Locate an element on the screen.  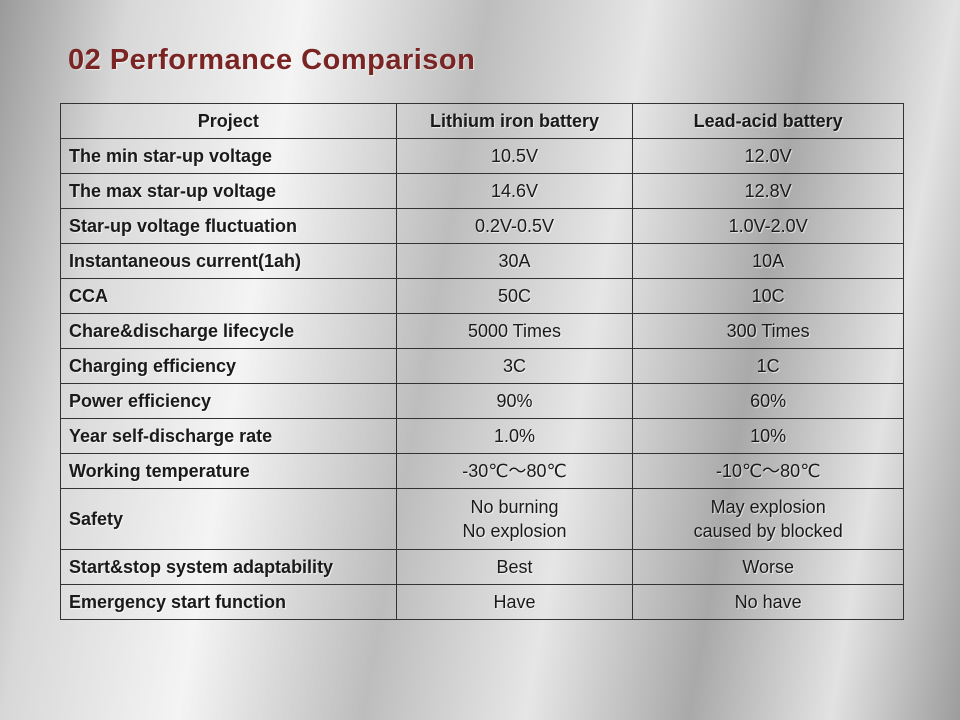
table-cell: 12.0V is located at coordinates (768, 156).